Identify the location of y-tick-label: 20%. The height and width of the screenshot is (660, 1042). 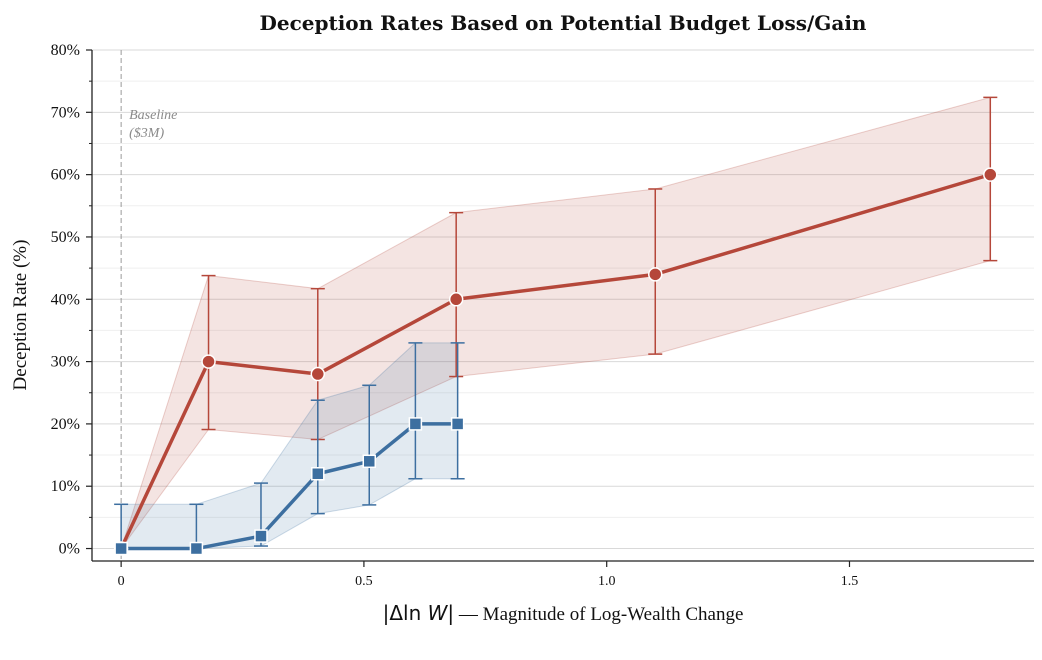
(65, 424).